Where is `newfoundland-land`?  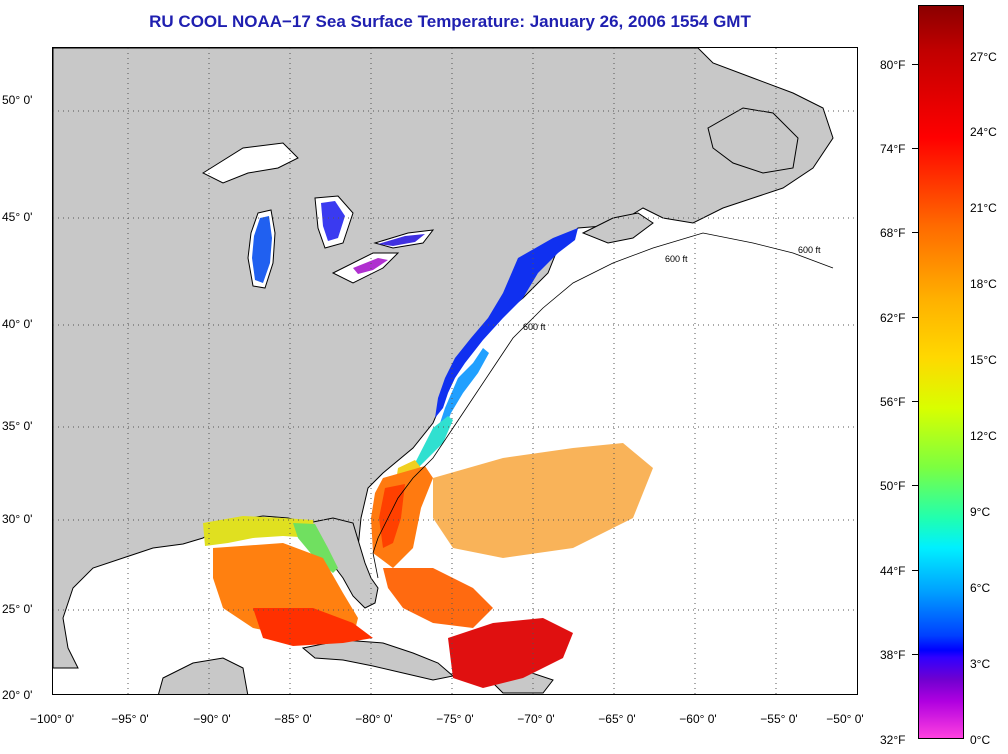 newfoundland-land is located at coordinates (753, 140).